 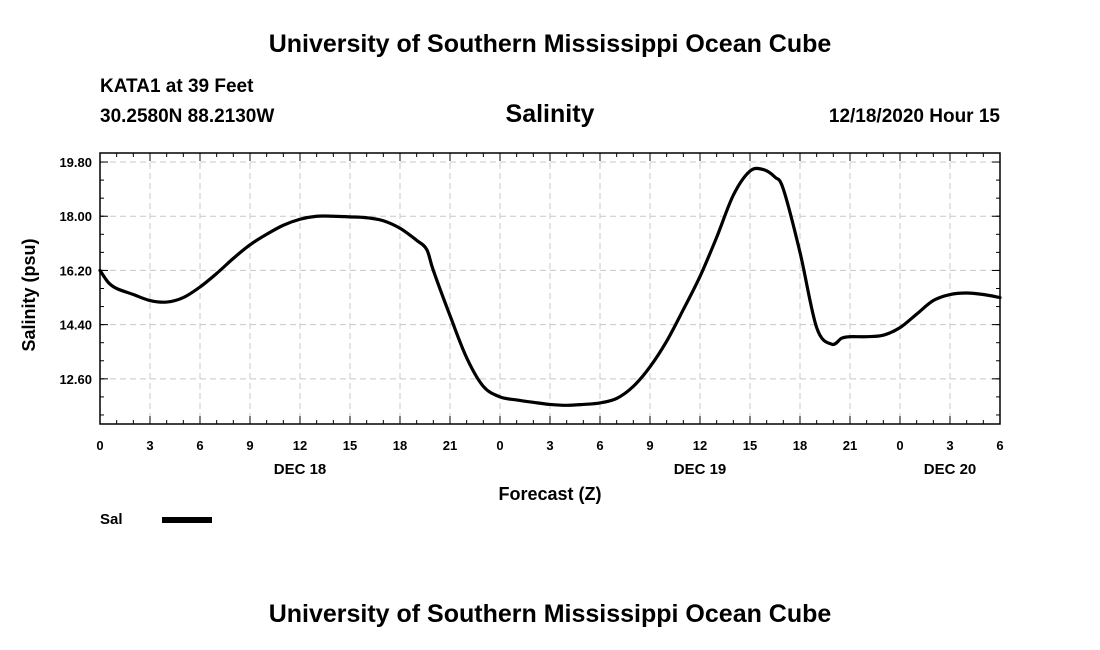 I want to click on y-tick-label: 12.60, so click(x=75, y=379).